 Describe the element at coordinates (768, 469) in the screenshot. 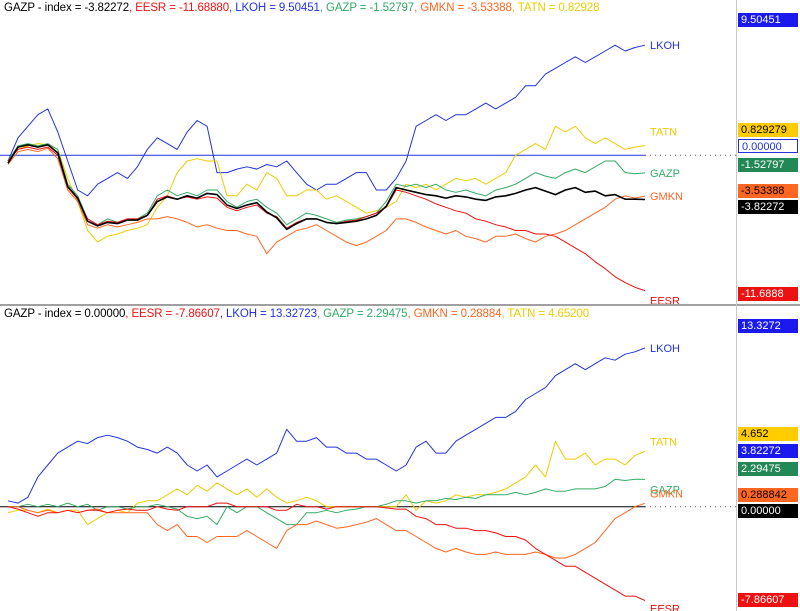

I see `value-tag-gazp: 2.29475` at that location.